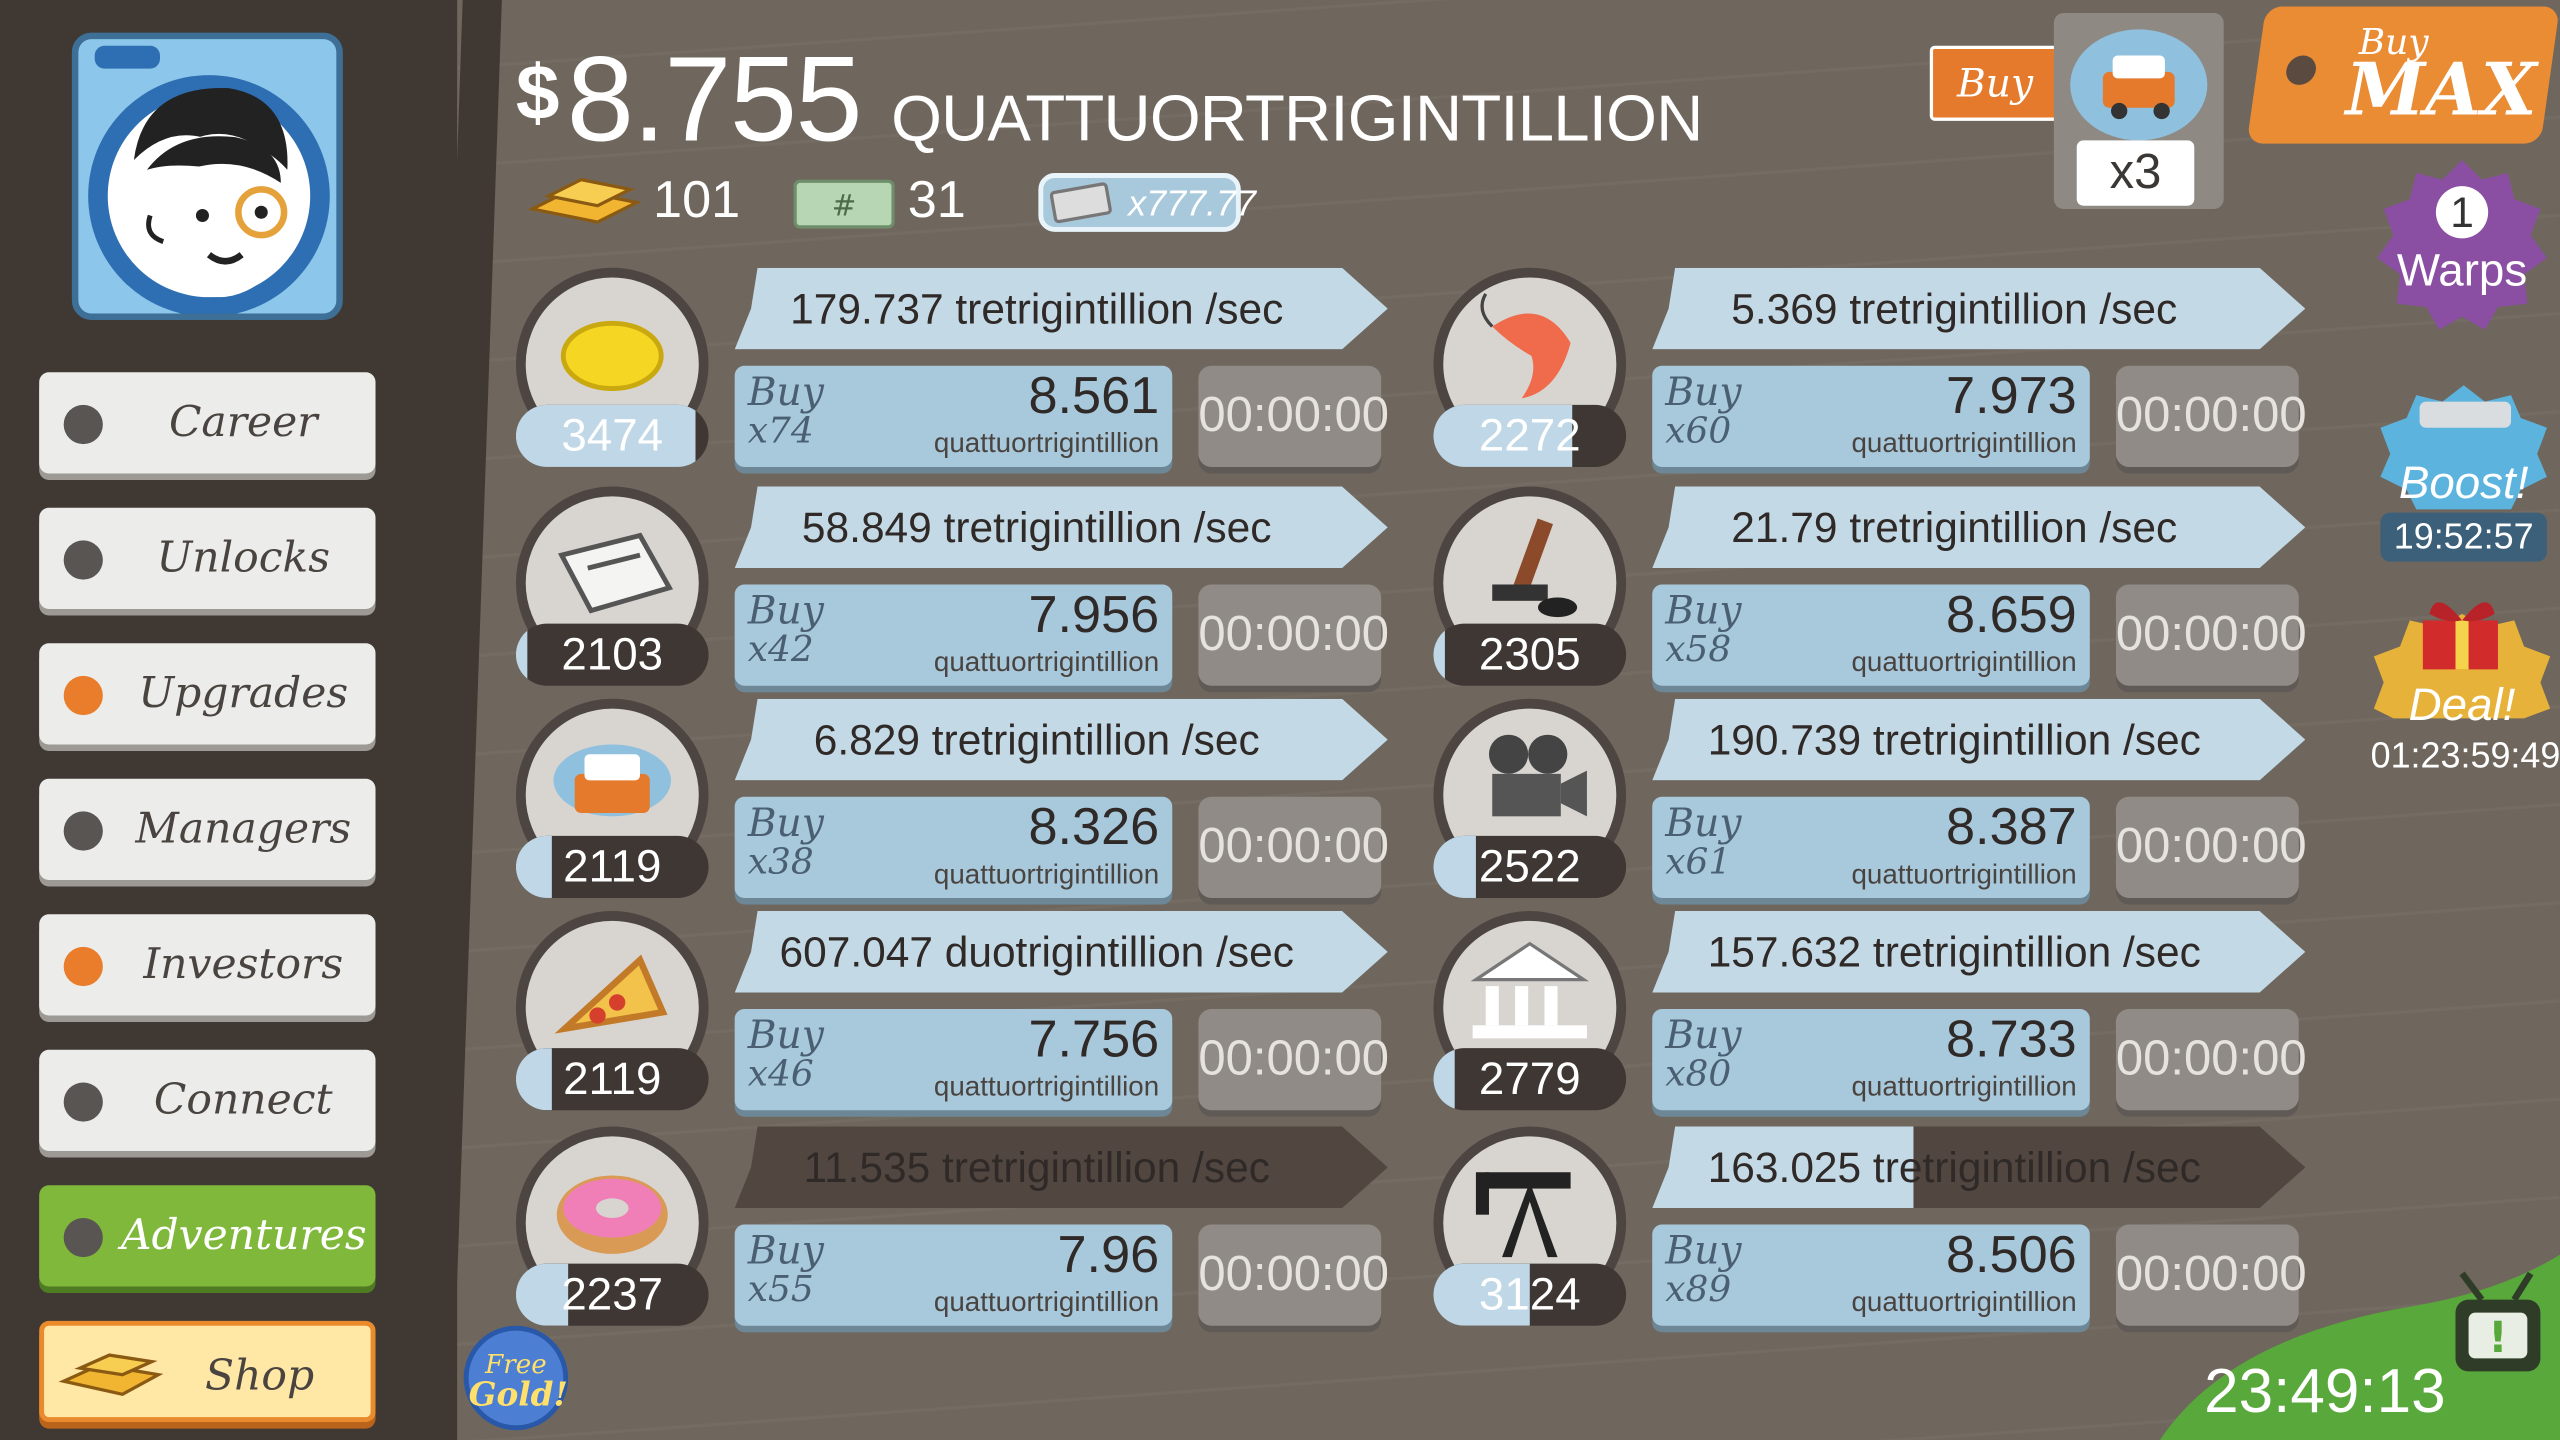 The height and width of the screenshot is (1440, 2560). I want to click on warps-button: 1 Warps, so click(2462, 247).